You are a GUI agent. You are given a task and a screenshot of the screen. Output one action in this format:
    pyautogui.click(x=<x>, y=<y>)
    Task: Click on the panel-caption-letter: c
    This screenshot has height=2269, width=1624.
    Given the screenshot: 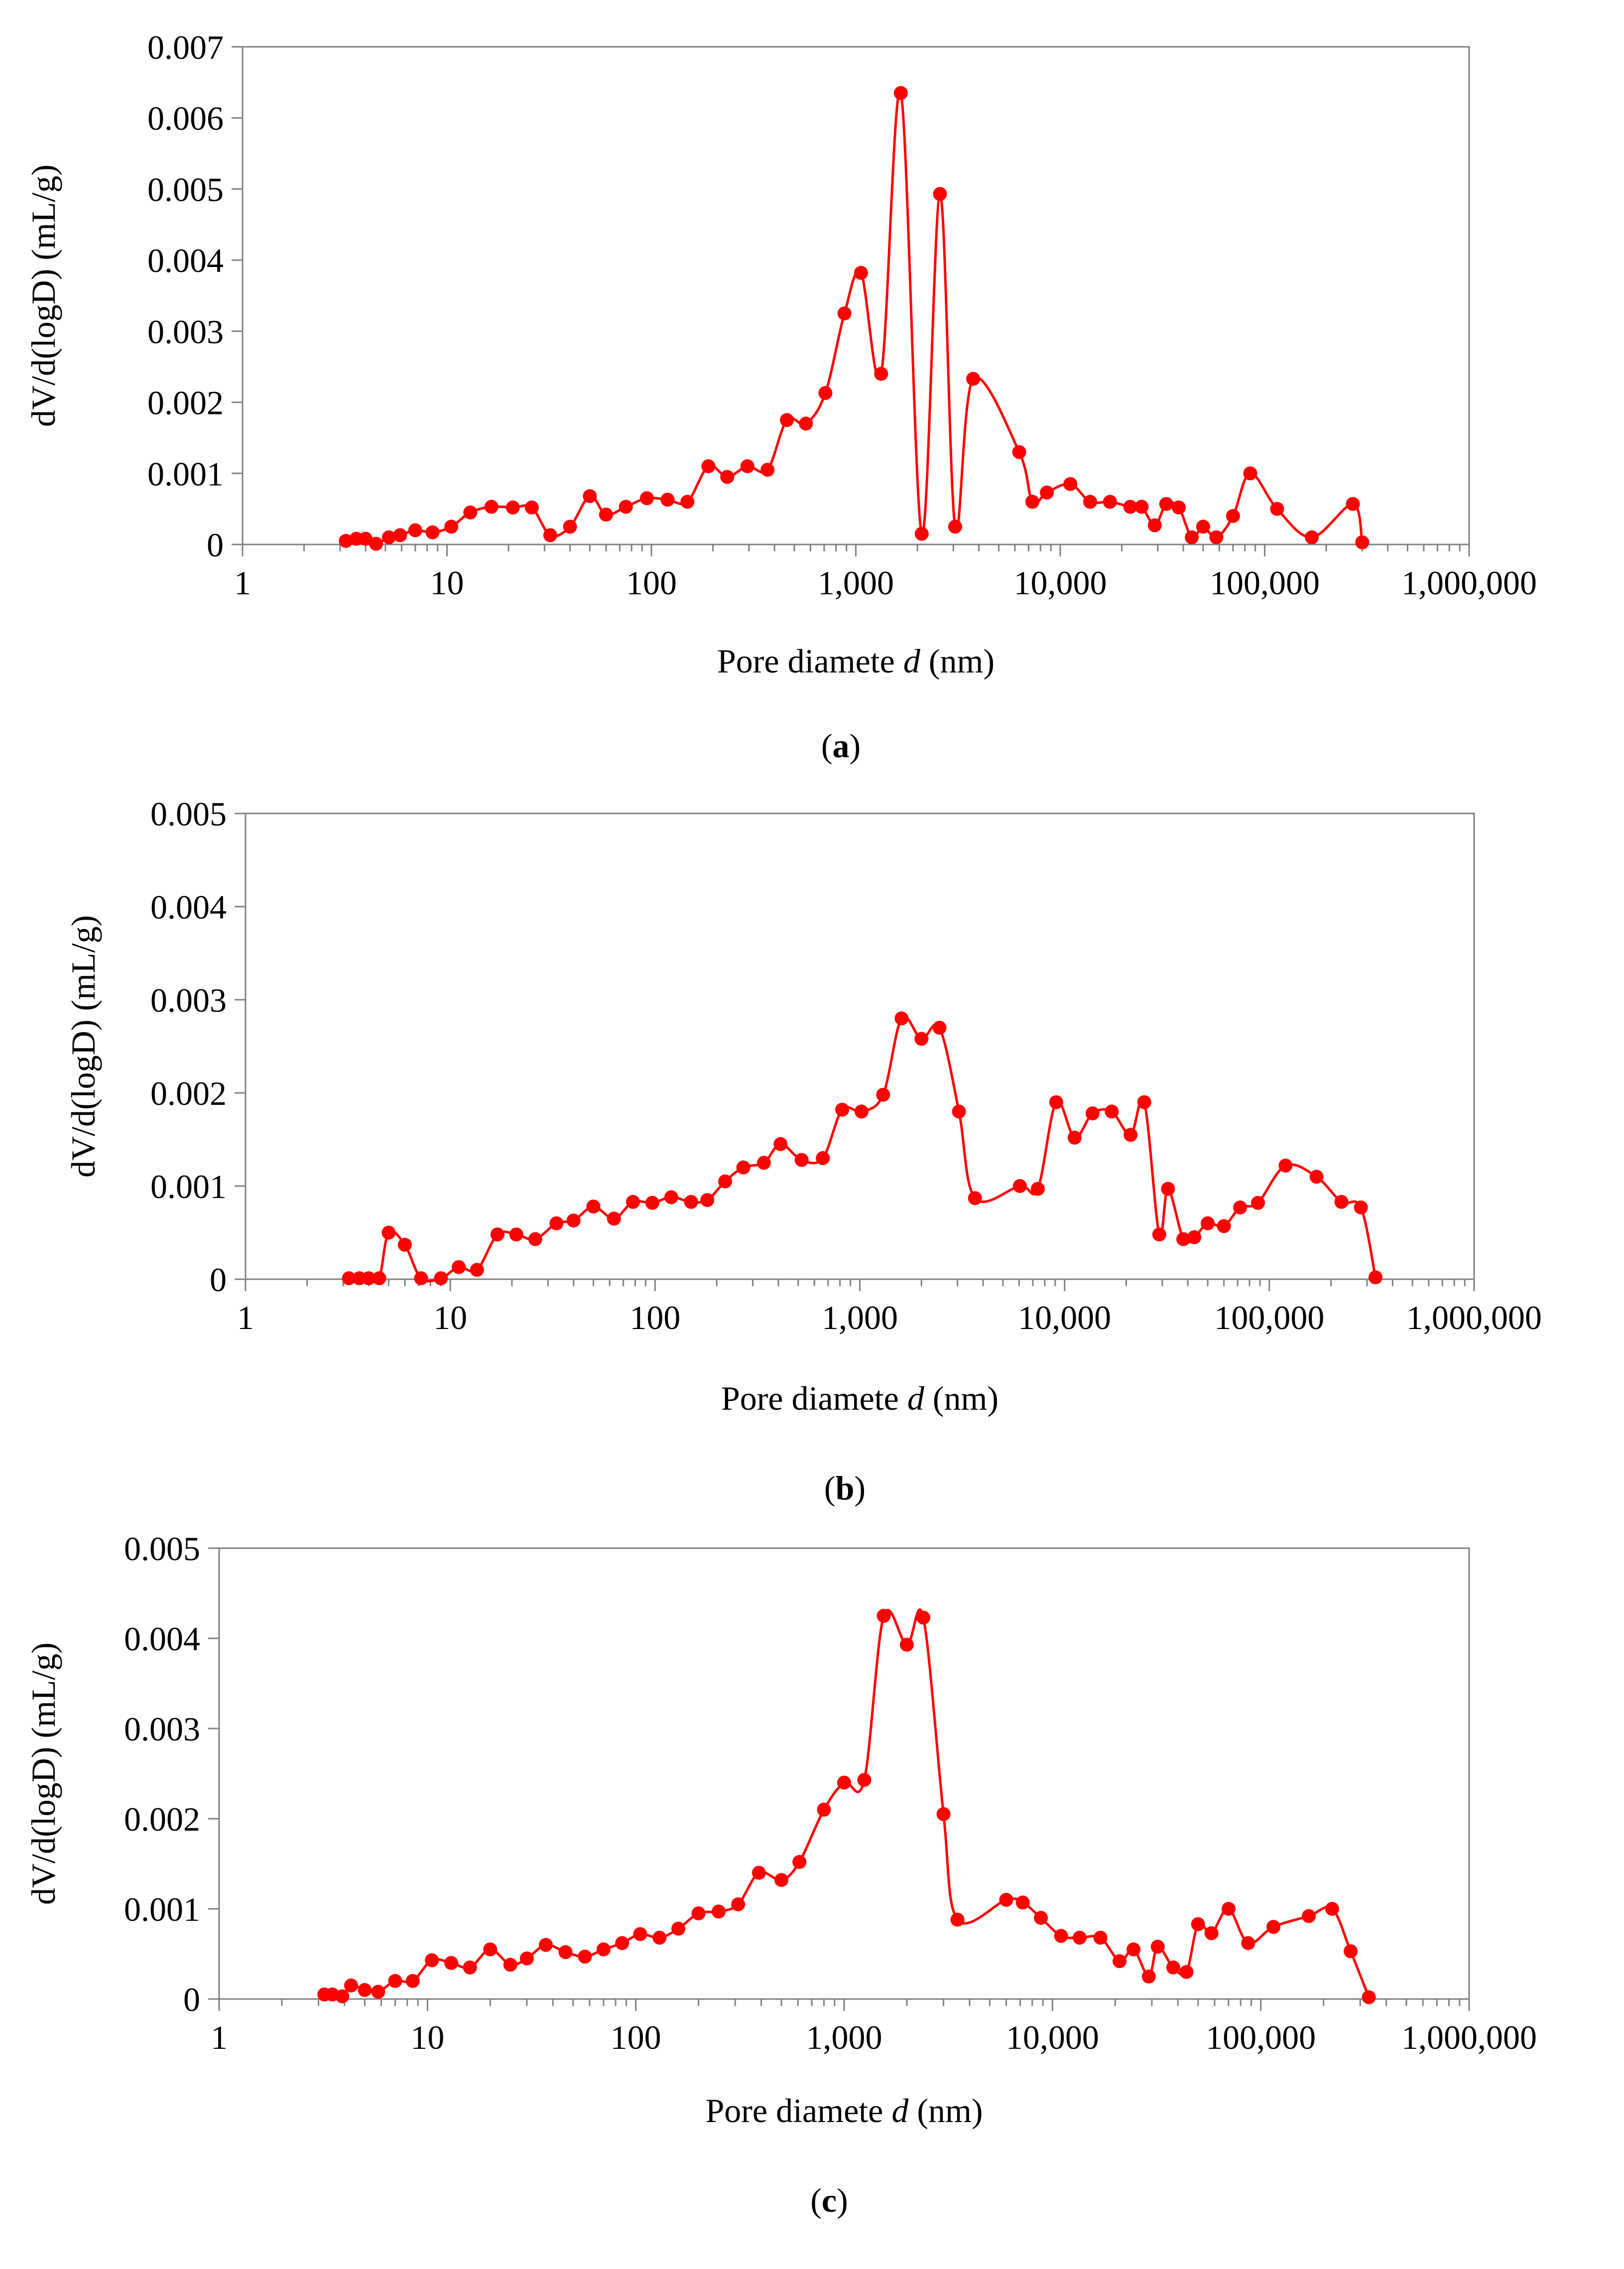 What is the action you would take?
    pyautogui.click(x=830, y=2200)
    